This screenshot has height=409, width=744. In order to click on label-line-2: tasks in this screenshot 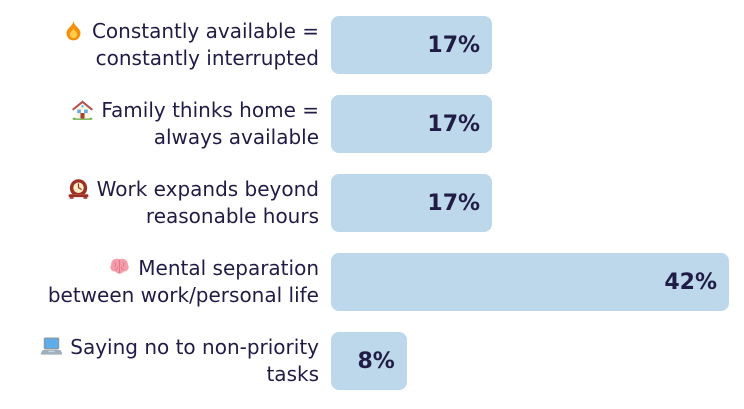, I will do `click(292, 374)`.